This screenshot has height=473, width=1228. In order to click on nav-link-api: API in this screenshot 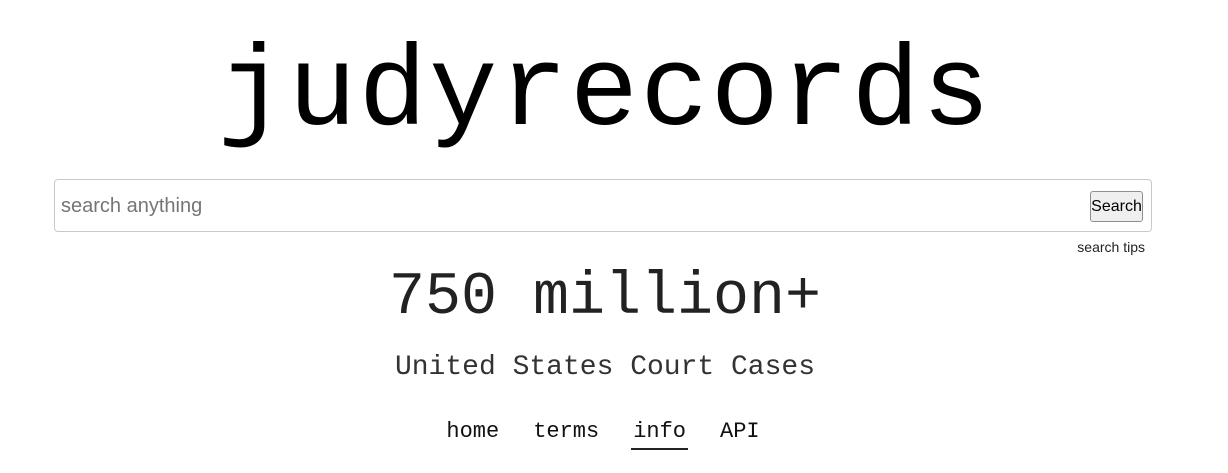, I will do `click(740, 431)`.